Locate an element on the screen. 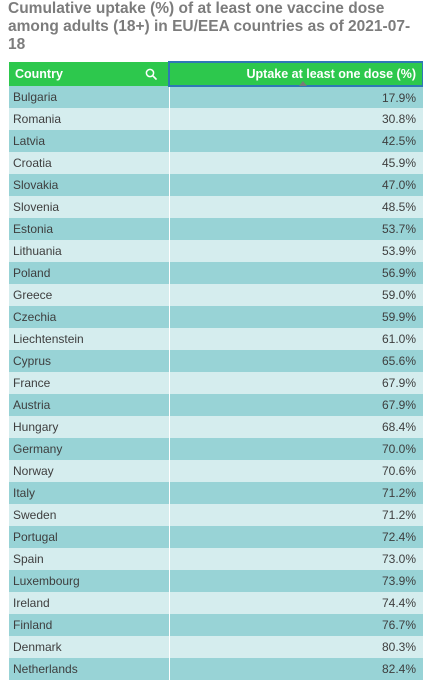  uptake-cell: 61.0% is located at coordinates (295, 339).